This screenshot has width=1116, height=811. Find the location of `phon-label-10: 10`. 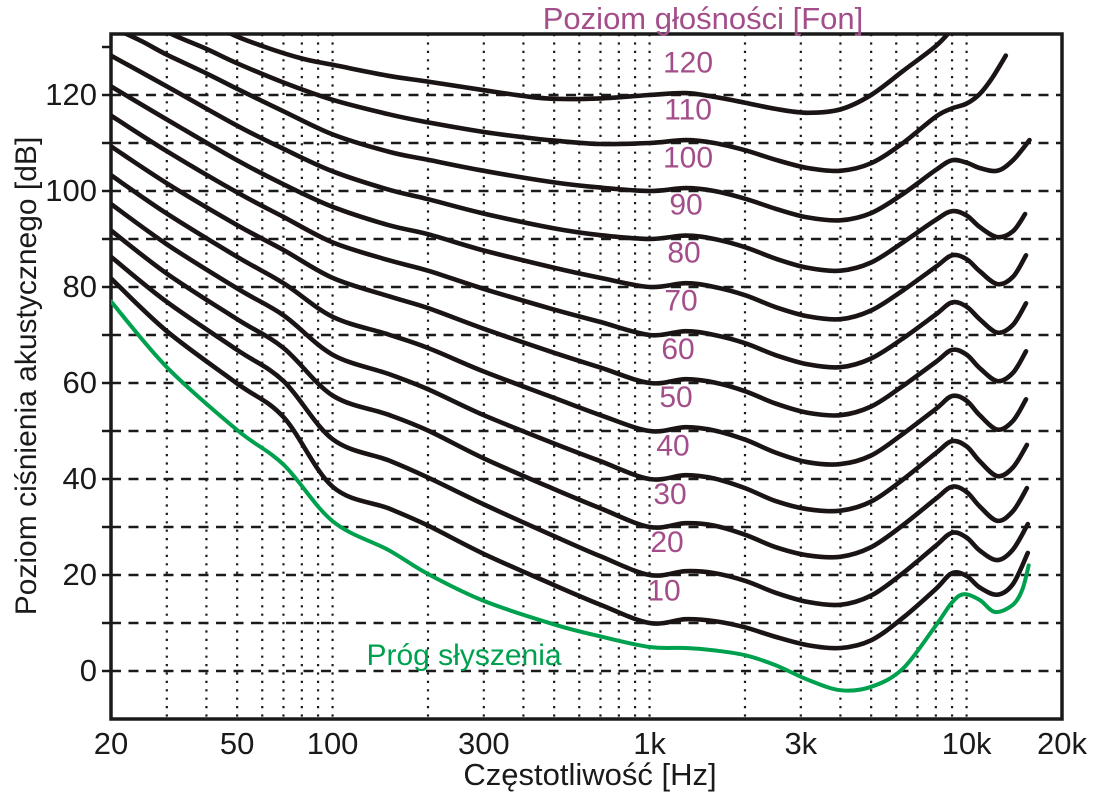

phon-label-10: 10 is located at coordinates (663, 590).